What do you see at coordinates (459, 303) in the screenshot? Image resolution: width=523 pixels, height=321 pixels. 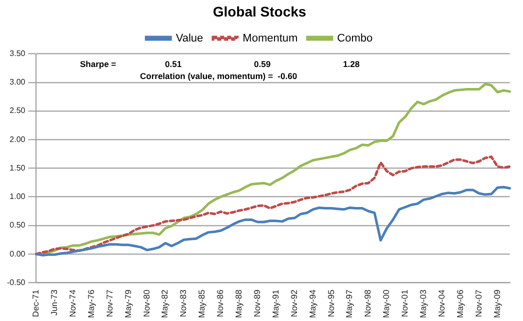 I see `x-tick-label: May-06` at bounding box center [459, 303].